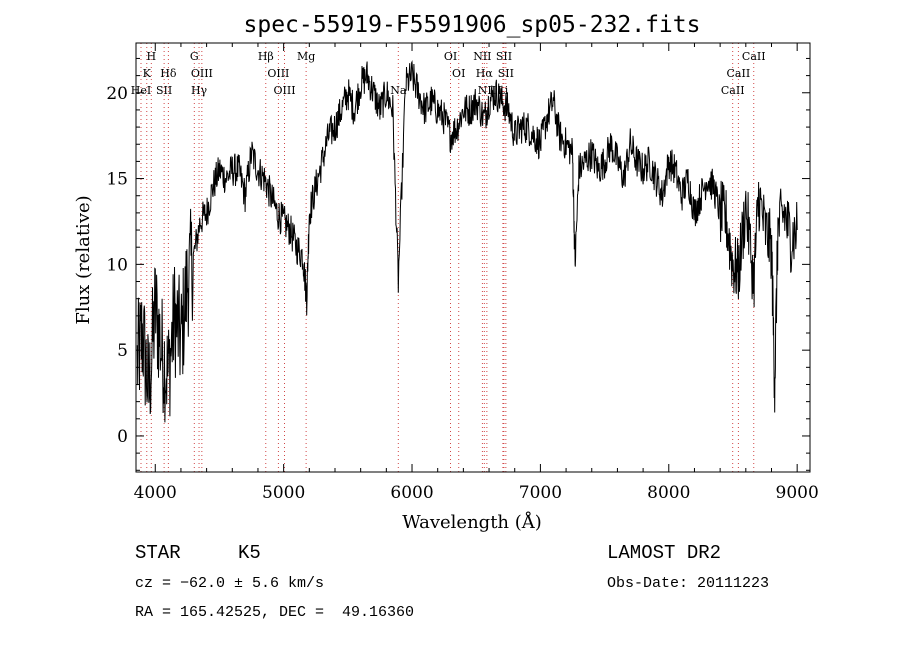 This screenshot has width=900, height=650. I want to click on y-tick-label: 15, so click(117, 180).